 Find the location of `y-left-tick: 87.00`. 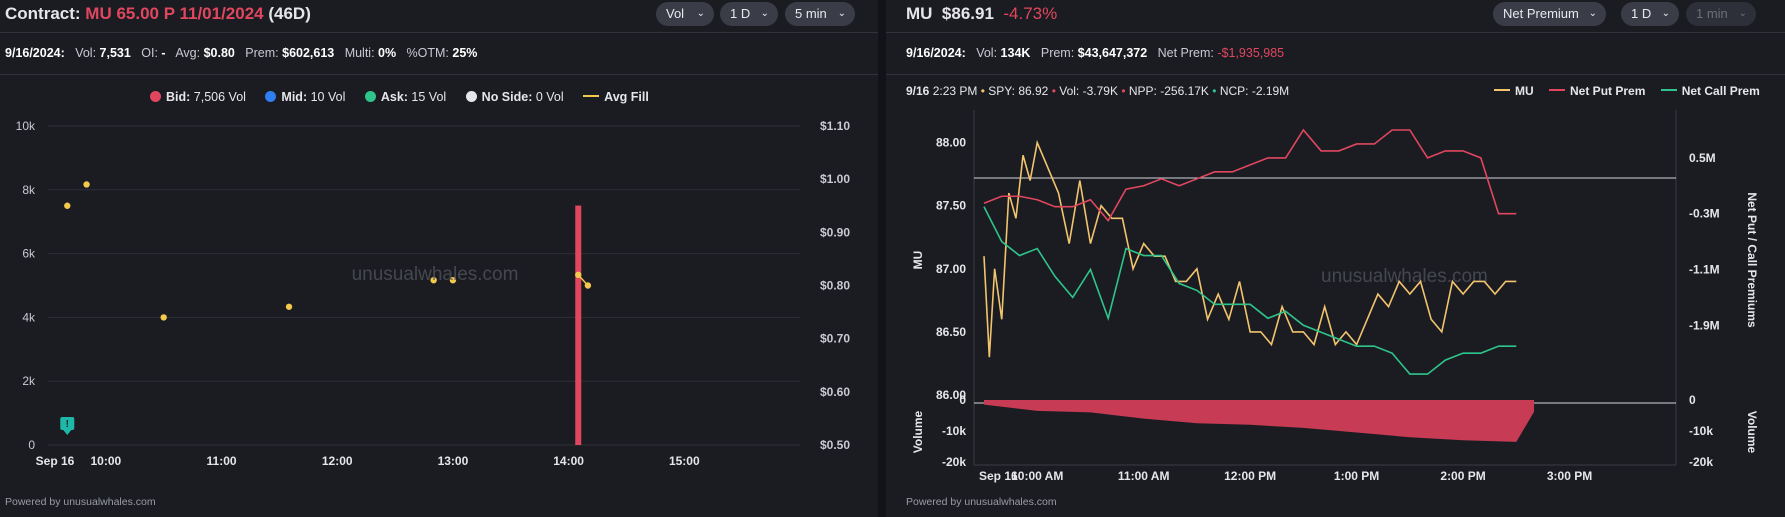

y-left-tick: 87.00 is located at coordinates (951, 269).